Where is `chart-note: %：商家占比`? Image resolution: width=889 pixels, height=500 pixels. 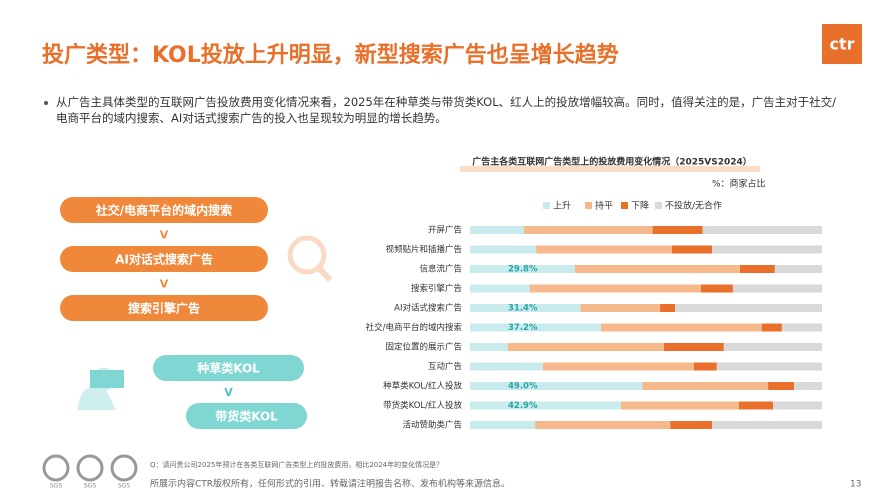 chart-note: %：商家占比 is located at coordinates (739, 184).